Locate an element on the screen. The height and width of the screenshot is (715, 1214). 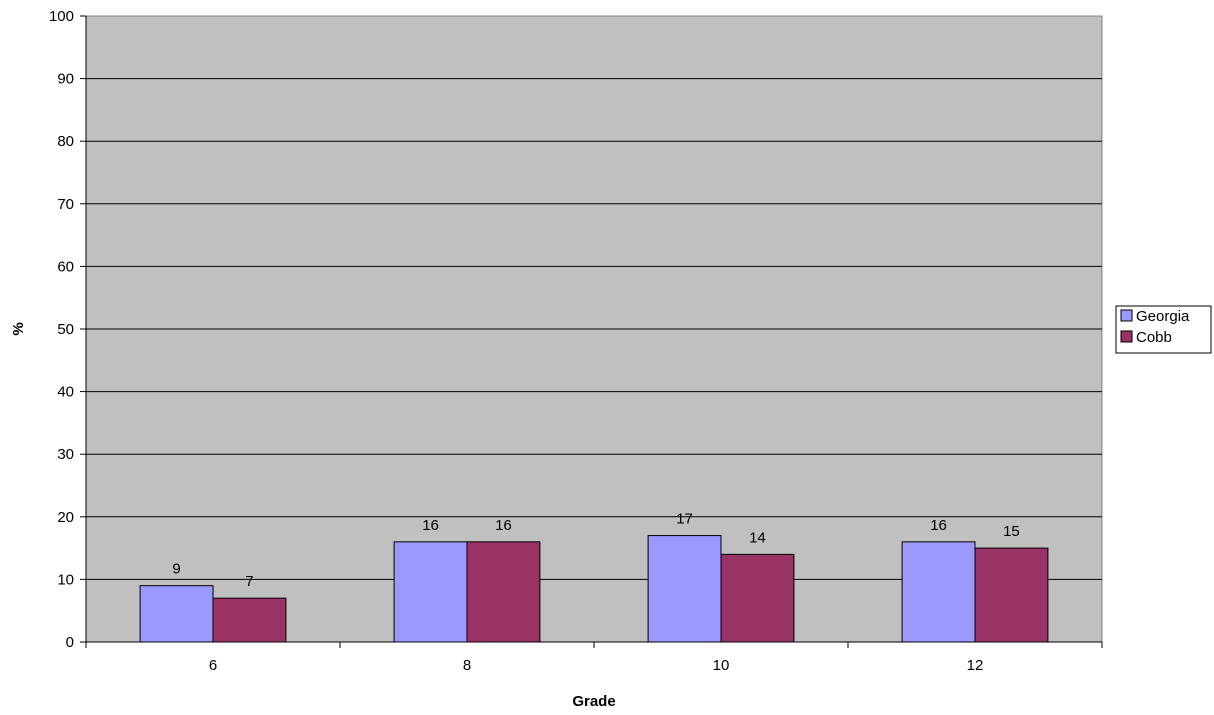
y-tick-label: 80 is located at coordinates (65, 141).